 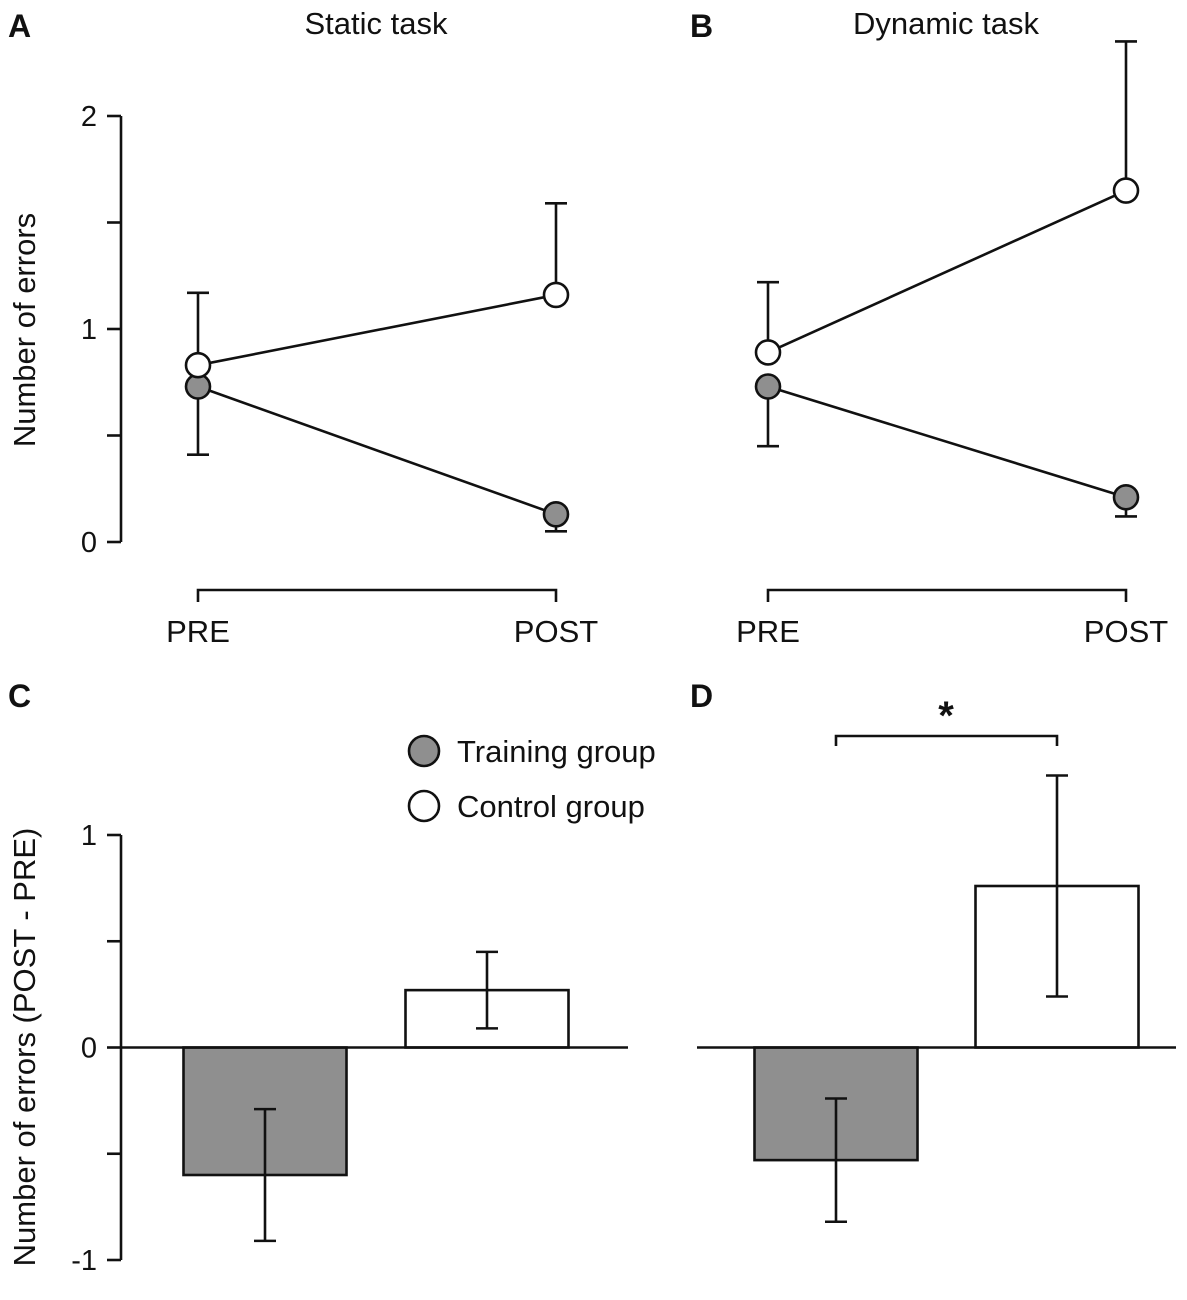 I want to click on panel-a-title: Static task, so click(x=376, y=23).